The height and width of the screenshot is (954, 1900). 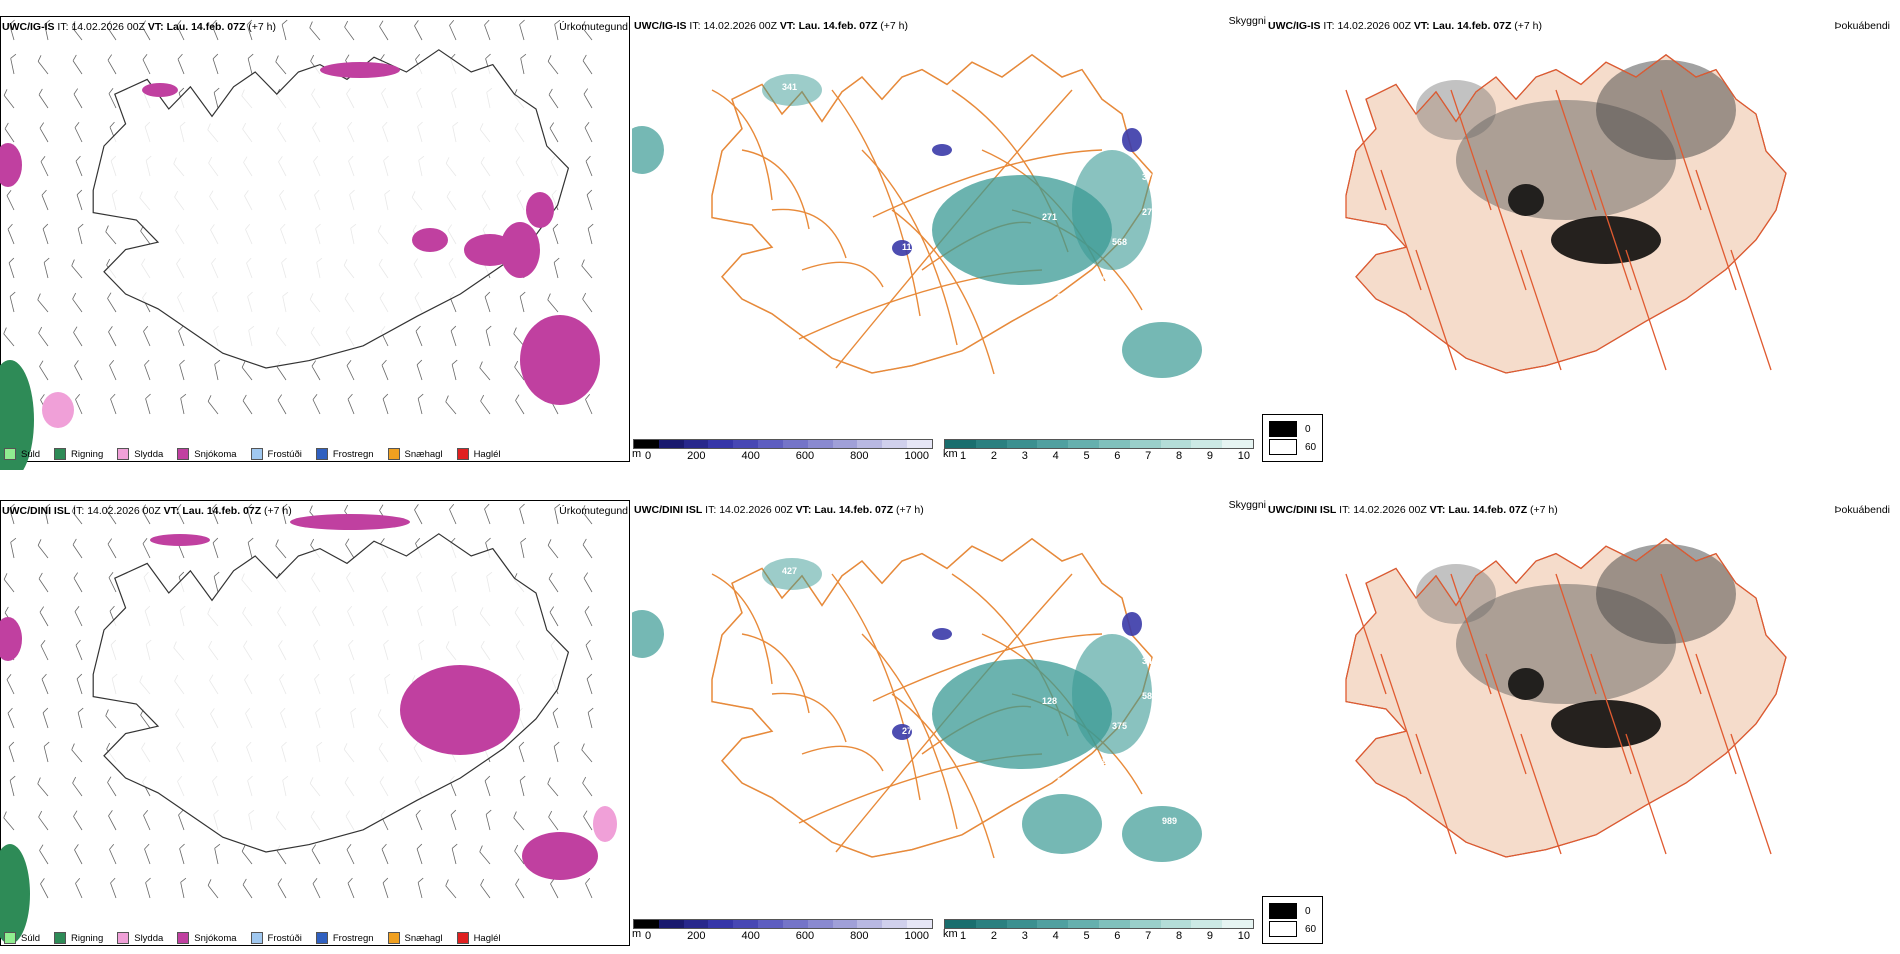 What do you see at coordinates (805, 936) in the screenshot?
I see `colorbar-tick: 600` at bounding box center [805, 936].